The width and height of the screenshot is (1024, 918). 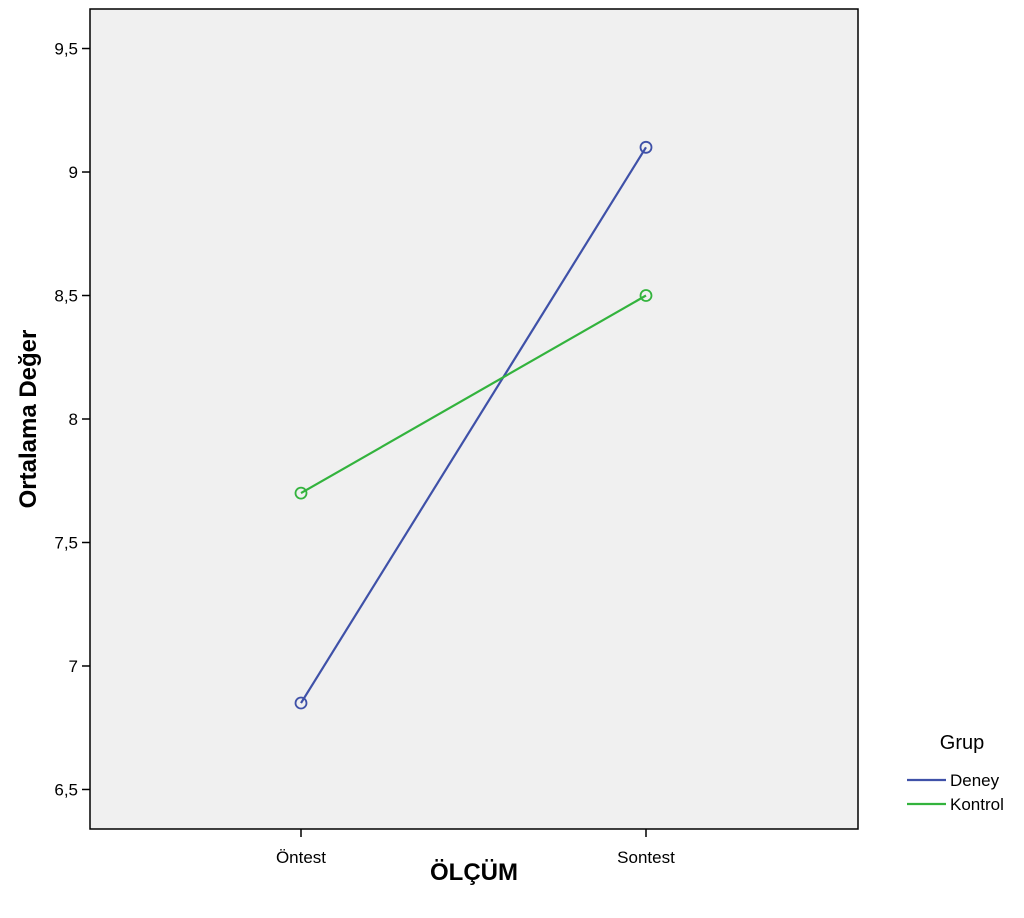 What do you see at coordinates (66, 296) in the screenshot?
I see `y-tick-label: 8,5` at bounding box center [66, 296].